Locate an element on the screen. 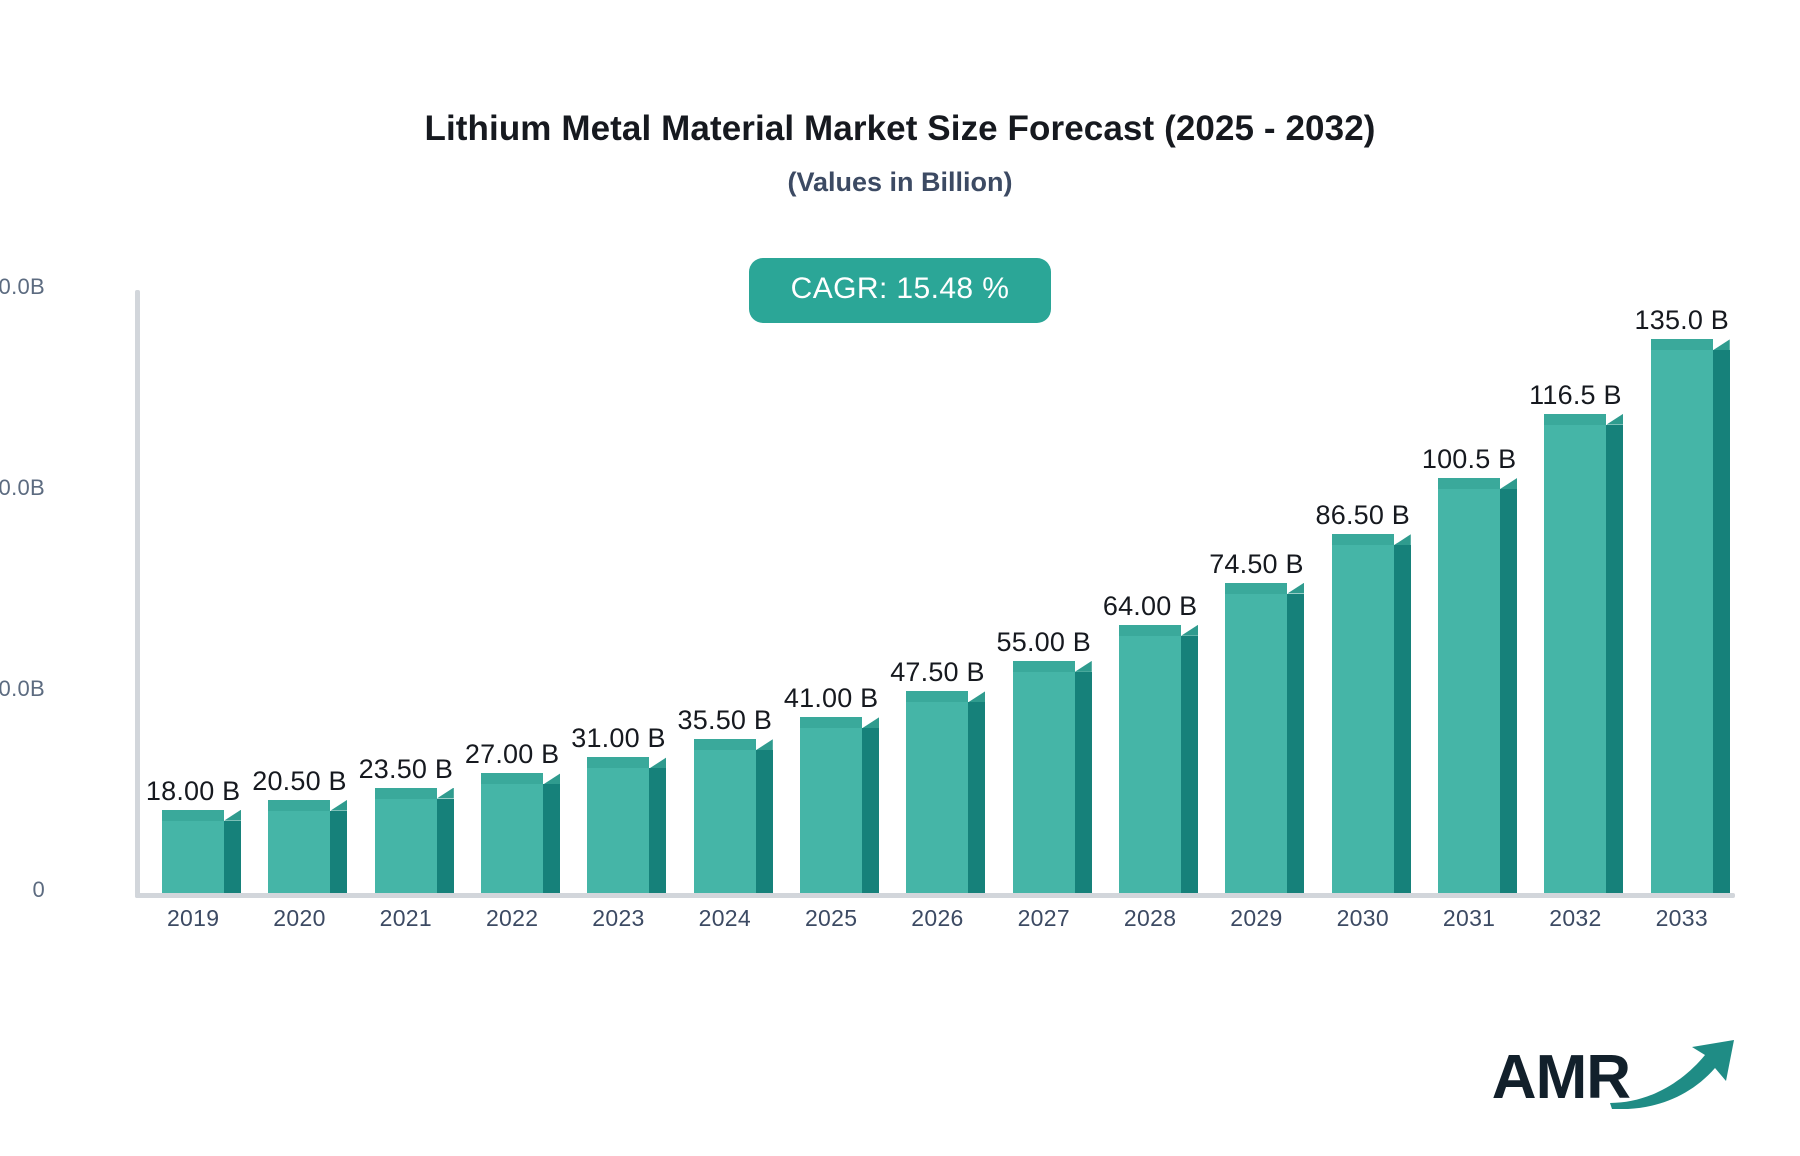  status-badge: CAGR: 15.48 % is located at coordinates (900, 290).